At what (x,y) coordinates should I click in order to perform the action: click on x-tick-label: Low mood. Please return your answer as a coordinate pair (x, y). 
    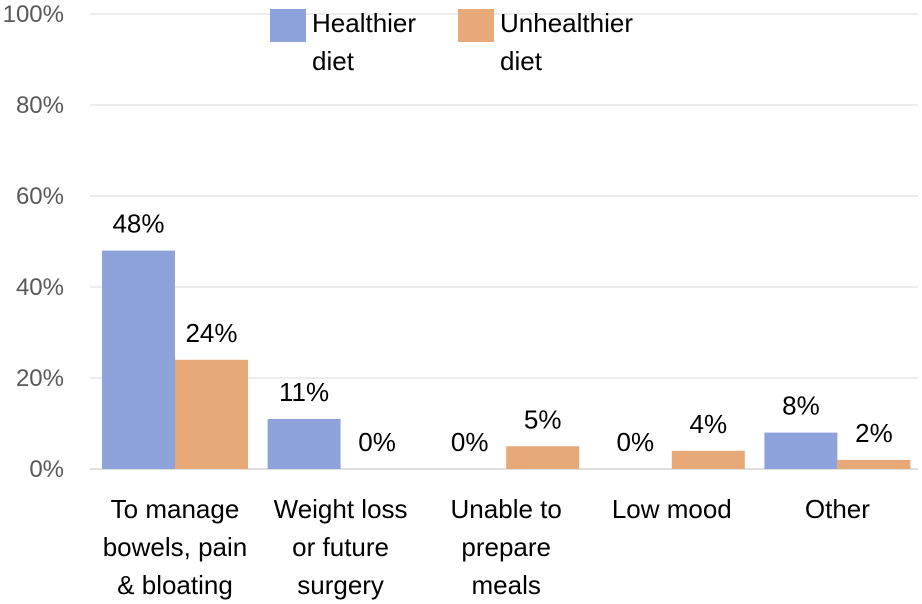
    Looking at the image, I should click on (672, 509).